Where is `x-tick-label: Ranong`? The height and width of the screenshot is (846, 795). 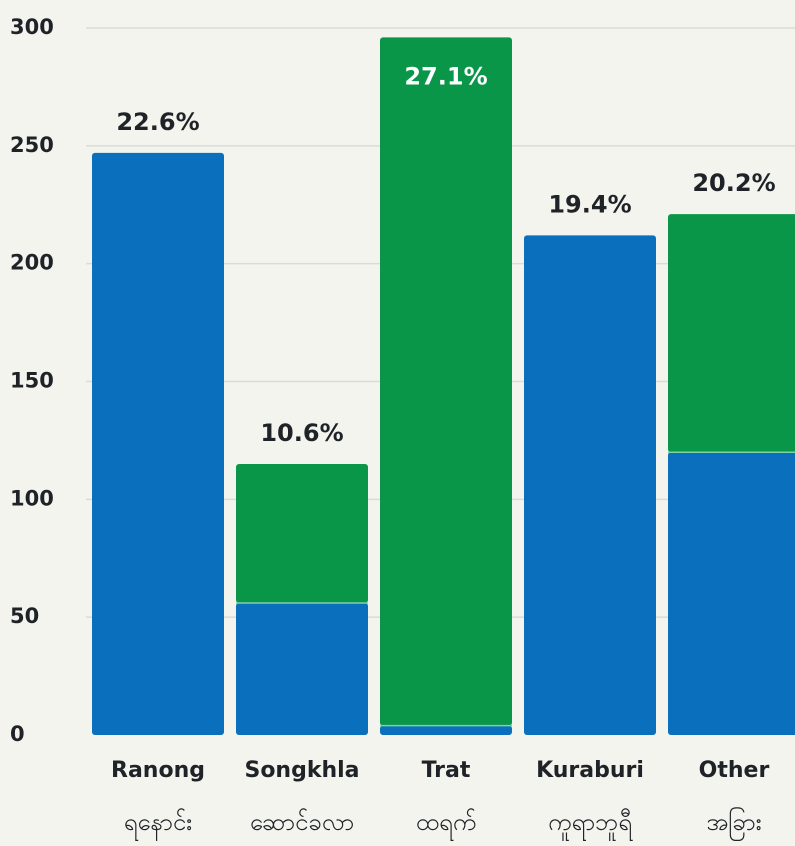 x-tick-label: Ranong is located at coordinates (158, 770).